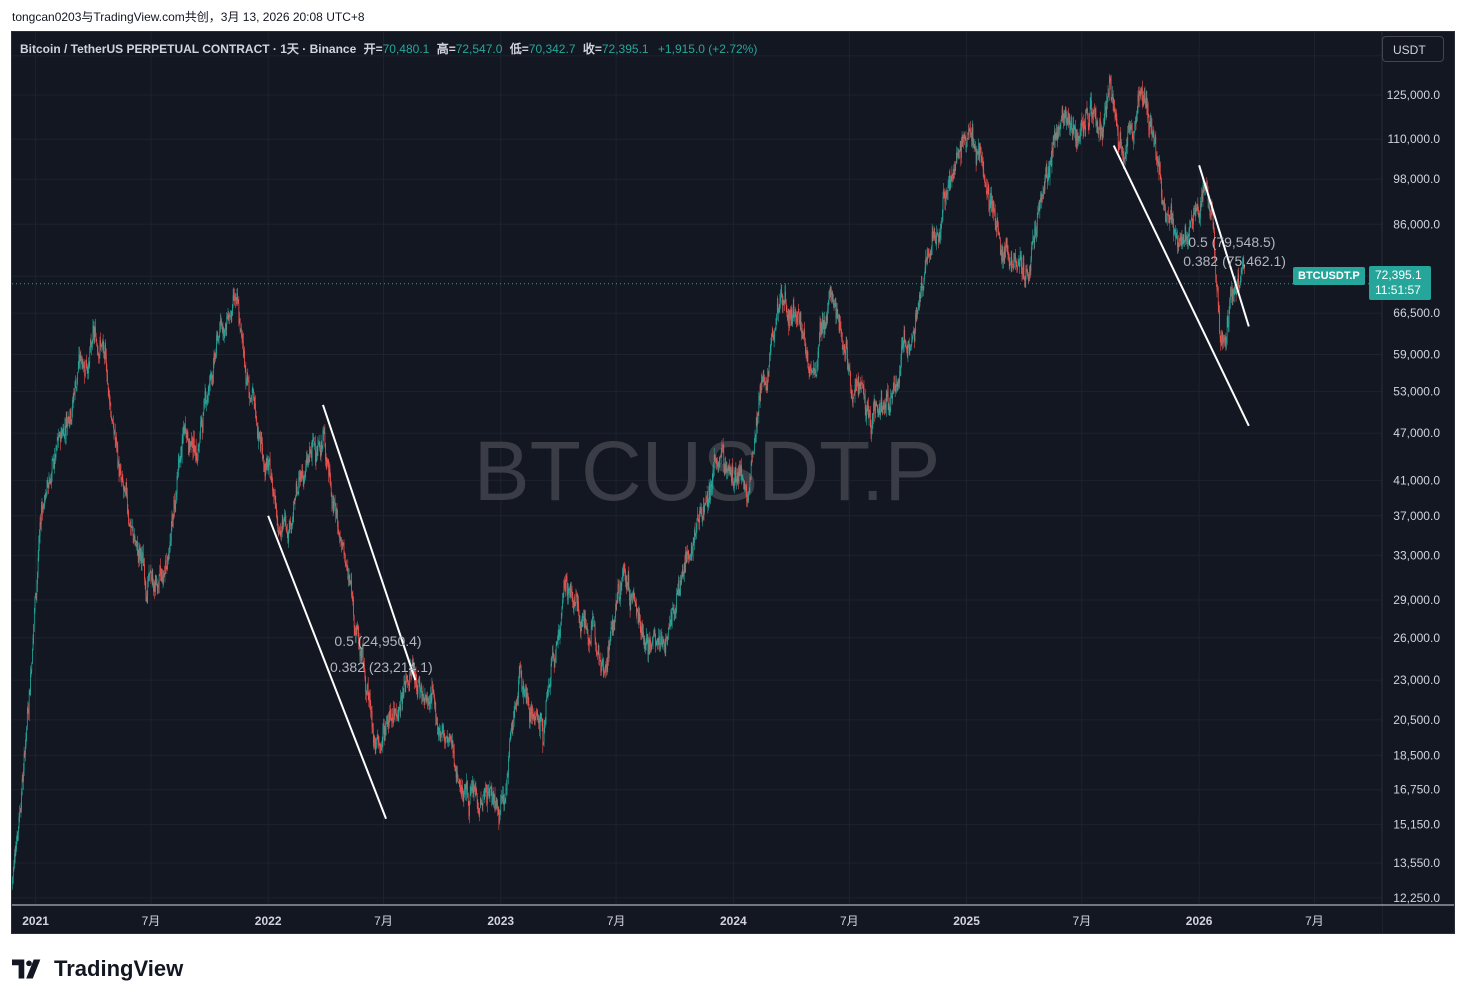 The width and height of the screenshot is (1467, 1001). What do you see at coordinates (1413, 49) in the screenshot?
I see `currency-button: USDT` at bounding box center [1413, 49].